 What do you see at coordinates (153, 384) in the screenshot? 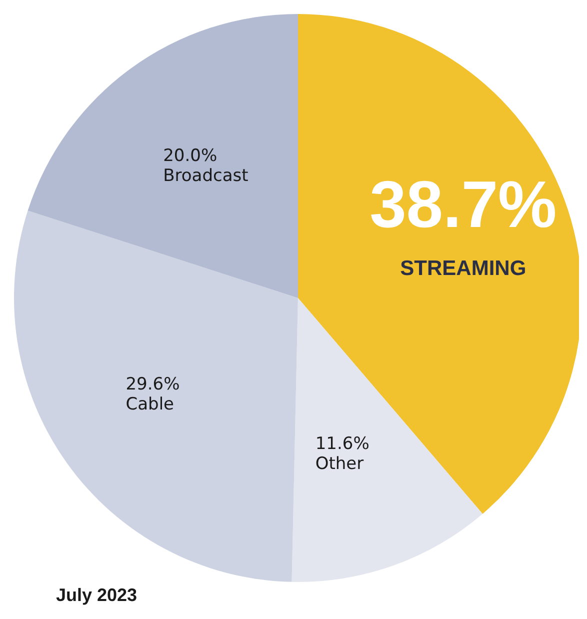
I see `data-label: 29.6%` at bounding box center [153, 384].